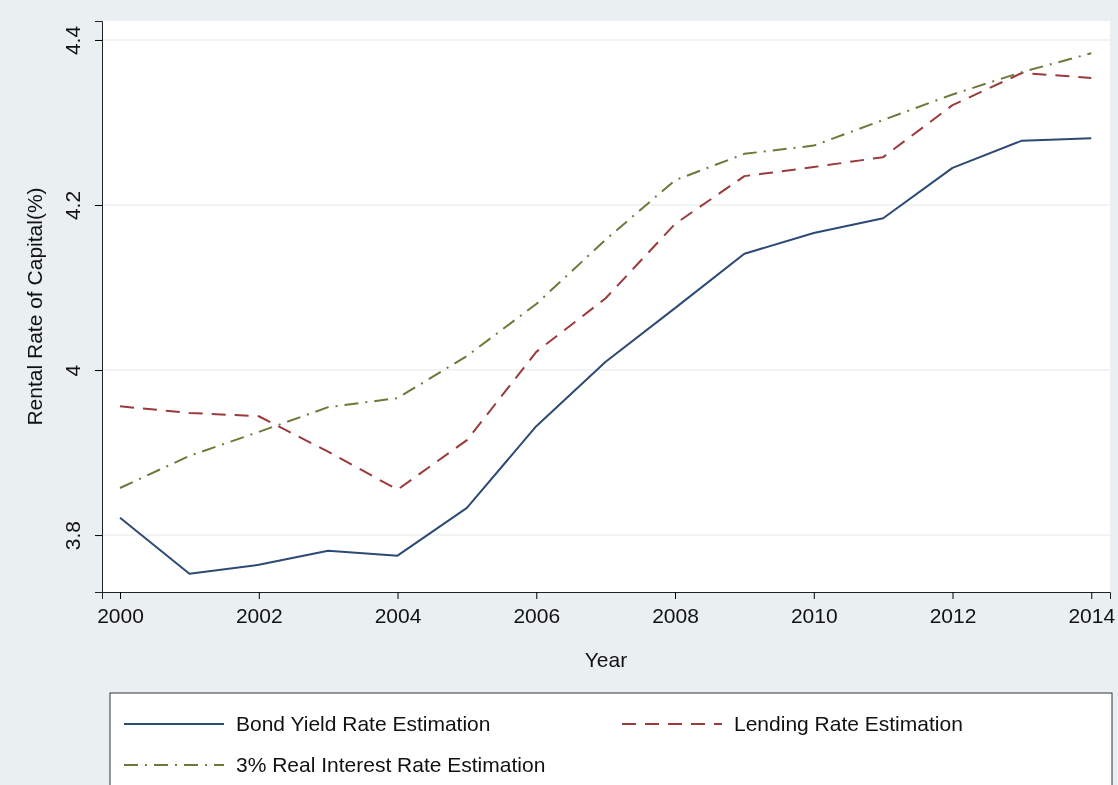  I want to click on x-tick-label: 2006, so click(537, 615).